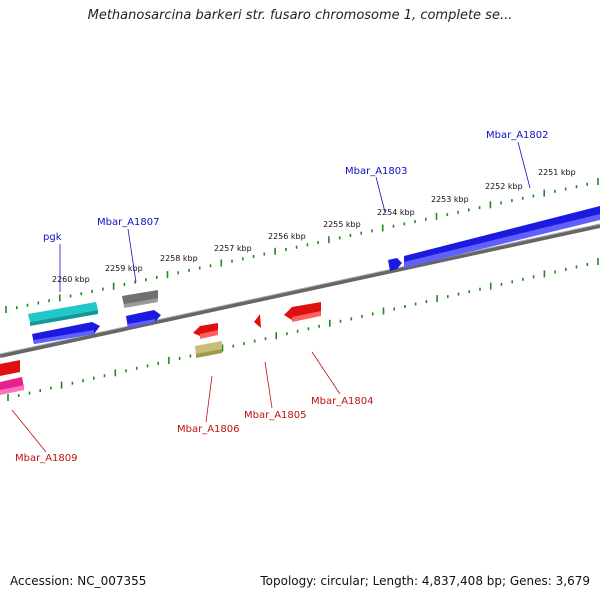 The height and width of the screenshot is (600, 600). Describe the element at coordinates (12, 386) in the screenshot. I see `gene-pink-left` at that location.